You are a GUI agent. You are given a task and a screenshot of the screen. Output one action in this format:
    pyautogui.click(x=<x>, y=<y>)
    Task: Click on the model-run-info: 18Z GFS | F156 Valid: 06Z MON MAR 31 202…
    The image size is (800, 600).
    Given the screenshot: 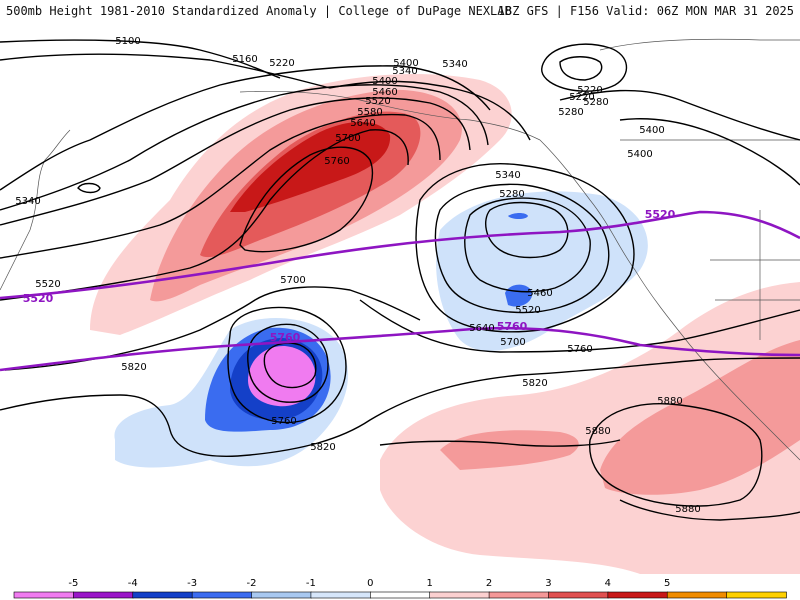 What is the action you would take?
    pyautogui.click(x=645, y=11)
    